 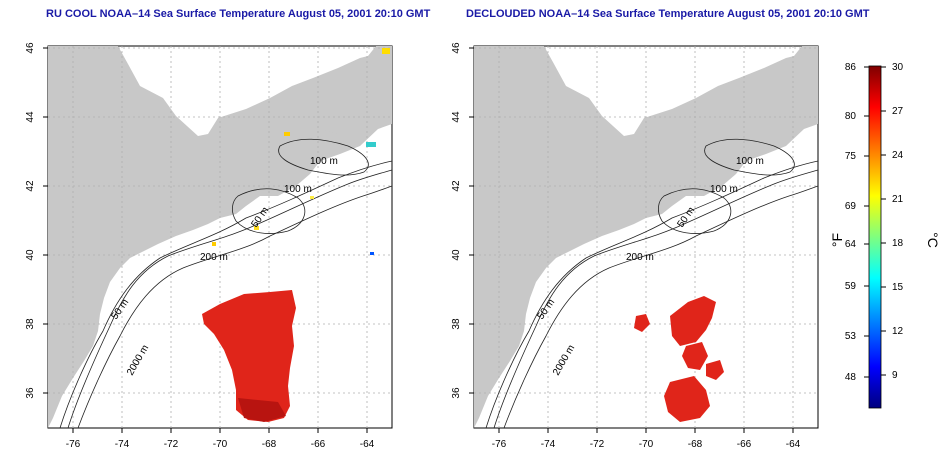 What do you see at coordinates (898, 155) in the screenshot?
I see `celsius-tick: 24` at bounding box center [898, 155].